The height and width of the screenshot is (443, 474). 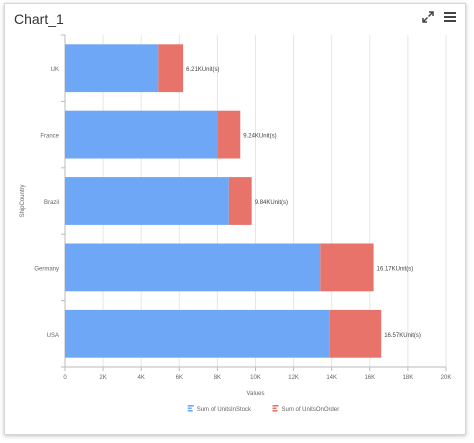 I want to click on bar-brazil-units-on-order, so click(x=240, y=201).